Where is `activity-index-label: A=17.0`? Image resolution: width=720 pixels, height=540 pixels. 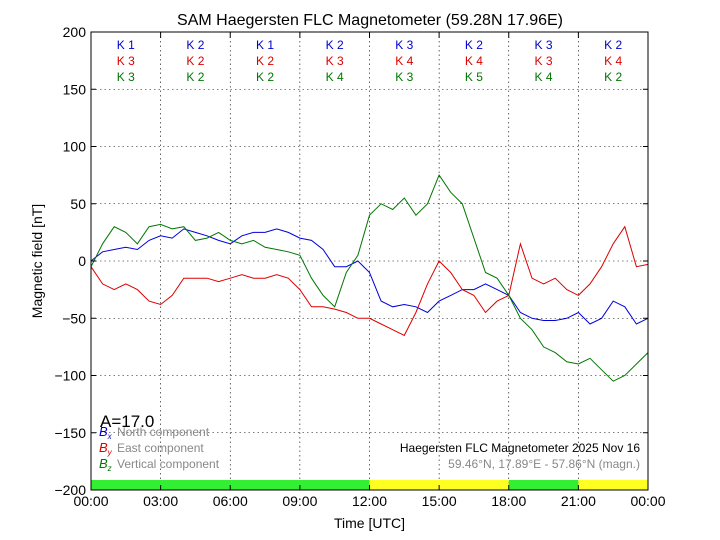 activity-index-label: A=17.0 is located at coordinates (127, 421).